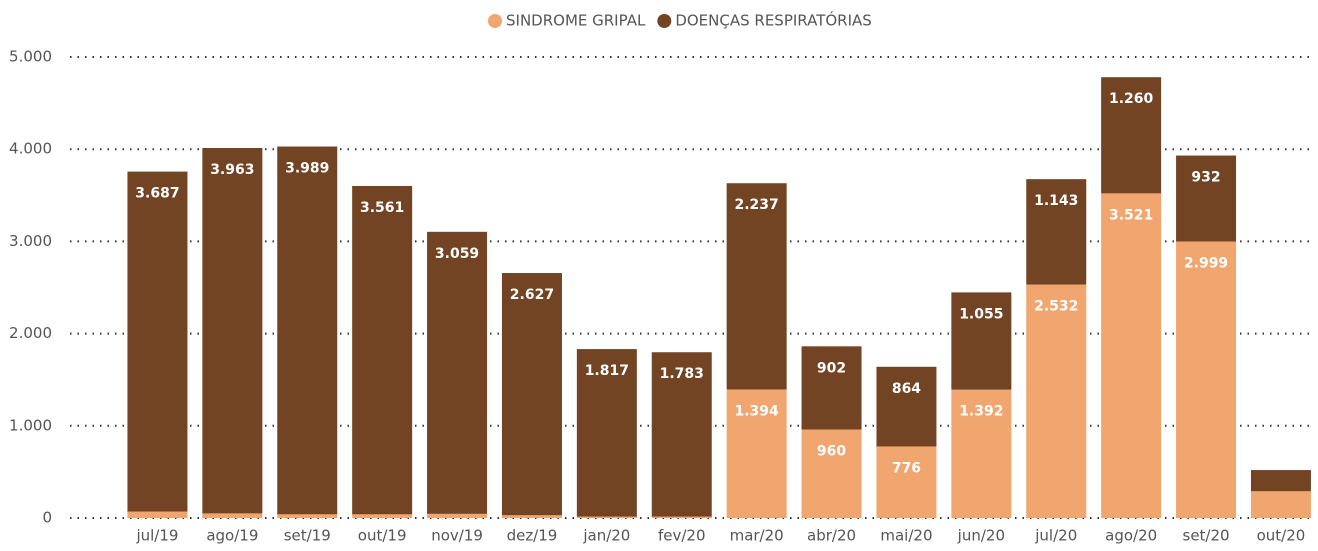 This screenshot has width=1318, height=551. Describe the element at coordinates (232, 536) in the screenshot. I see `x-tick-label: ago/19` at that location.